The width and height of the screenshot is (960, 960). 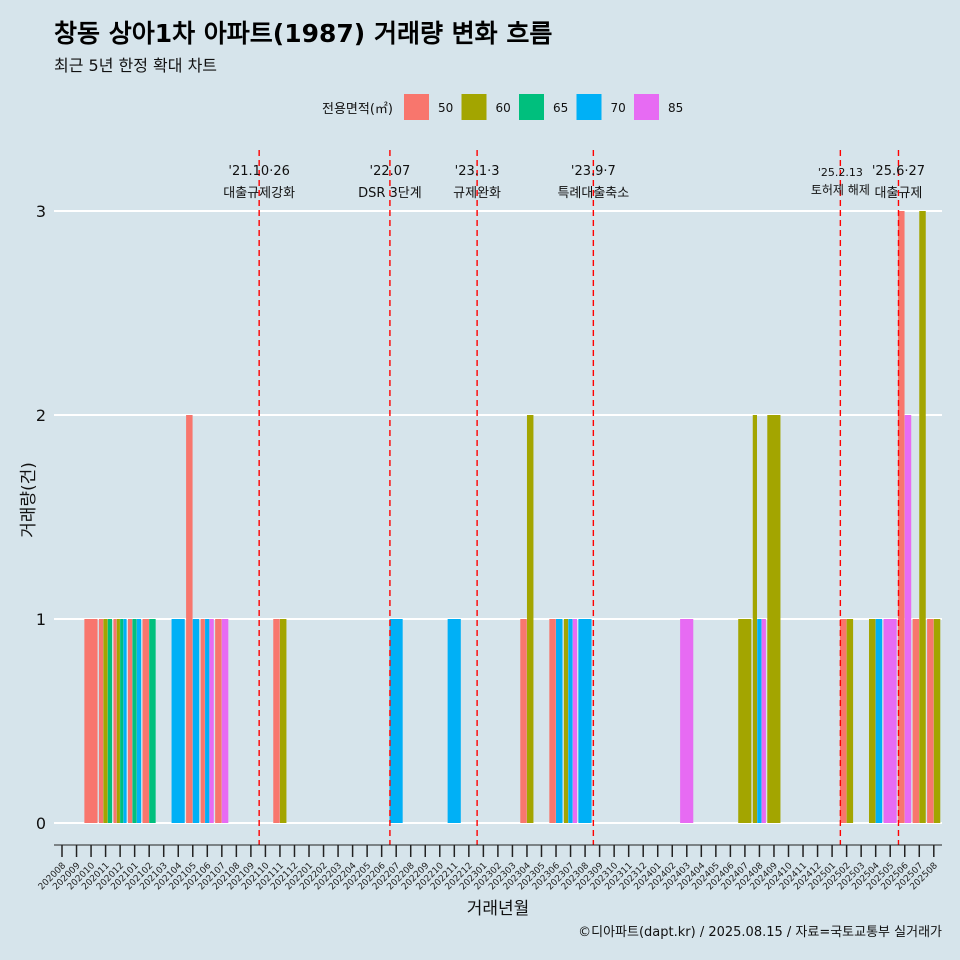 I want to click on event-date-label: '25.2.13, so click(x=840, y=172).